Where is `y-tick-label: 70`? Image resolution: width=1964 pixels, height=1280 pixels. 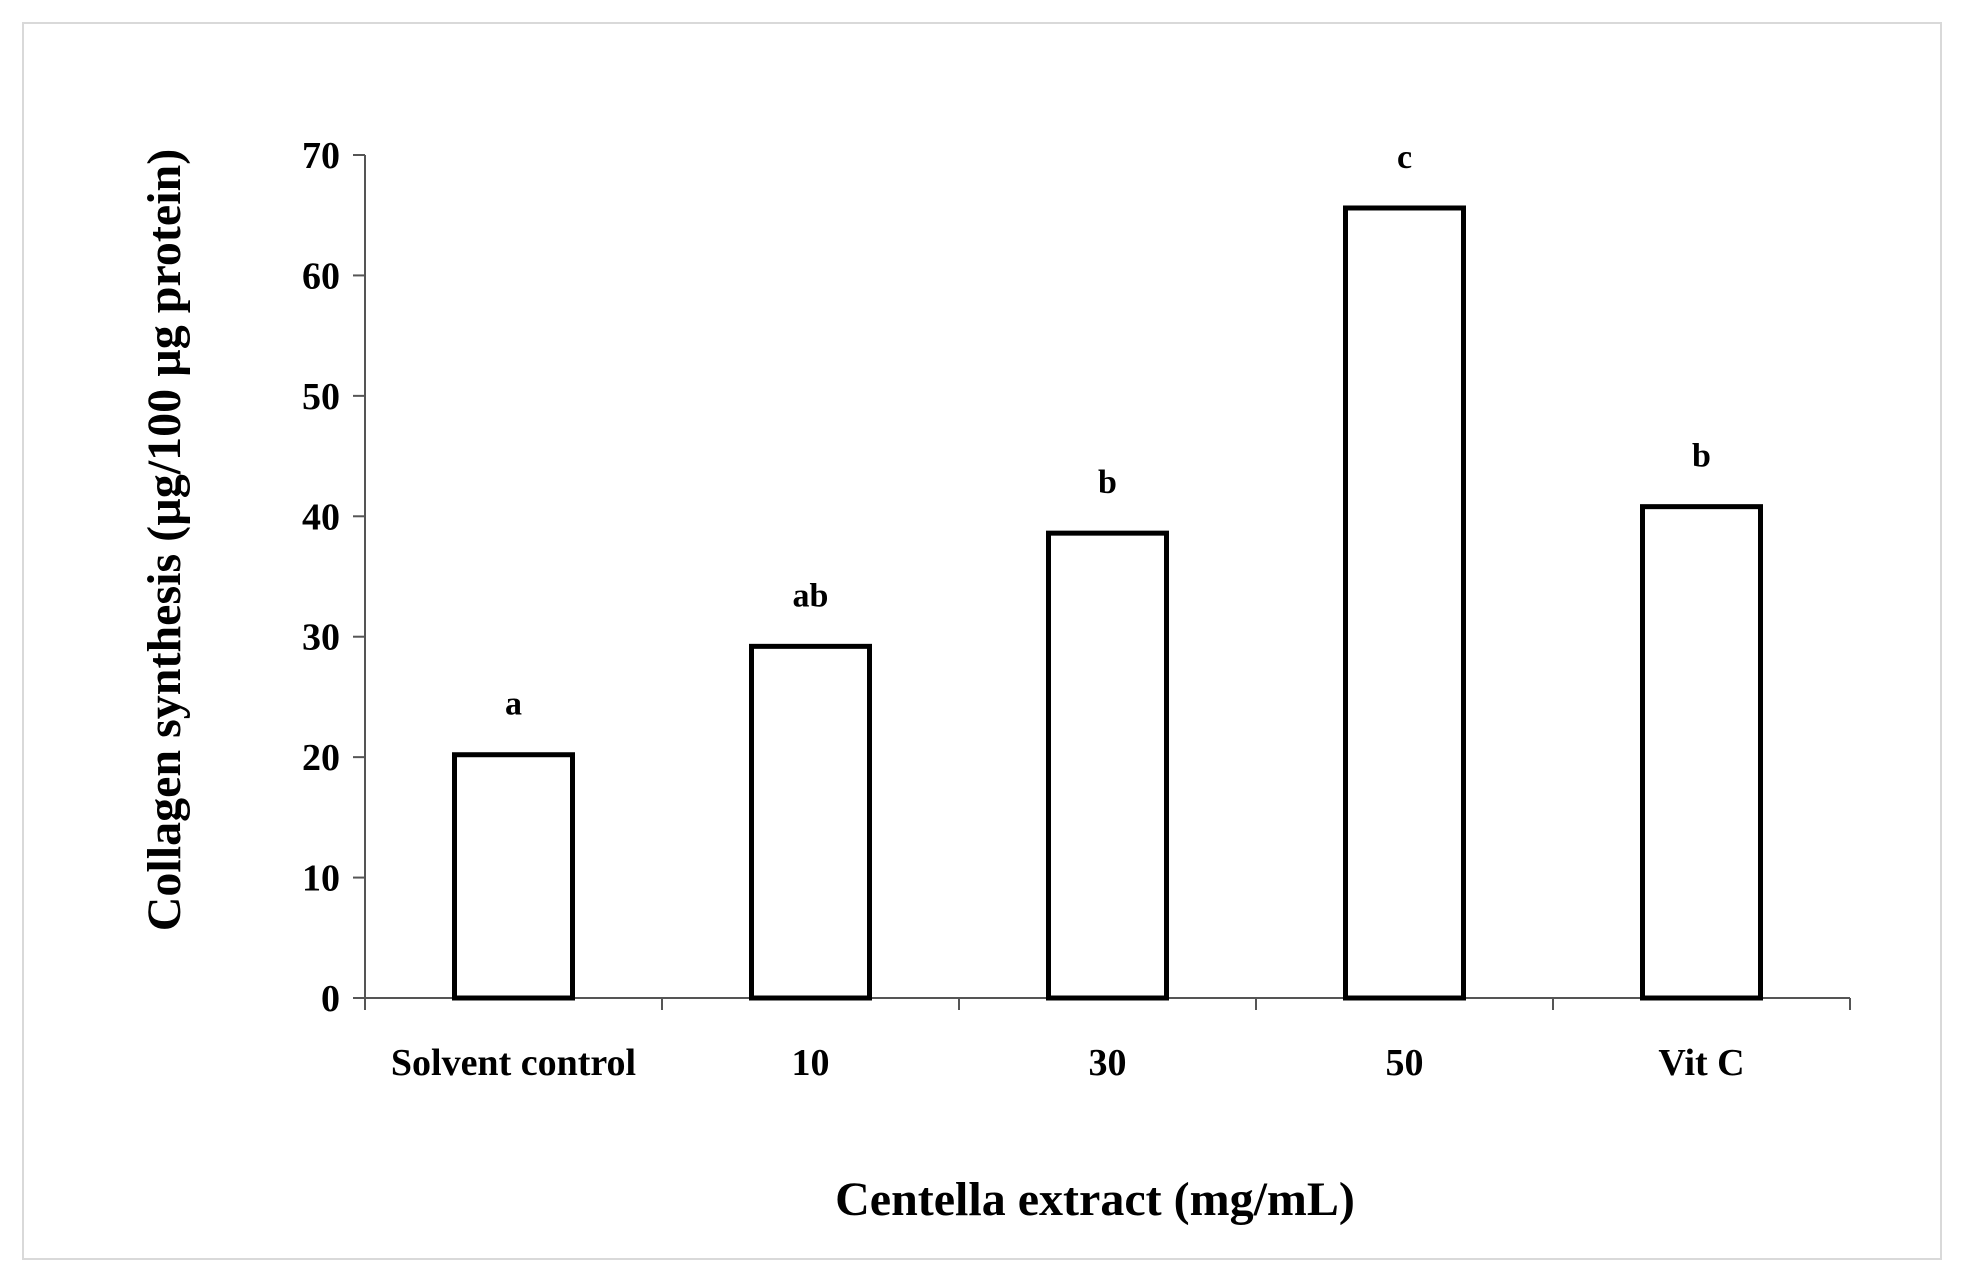 y-tick-label: 70 is located at coordinates (321, 156).